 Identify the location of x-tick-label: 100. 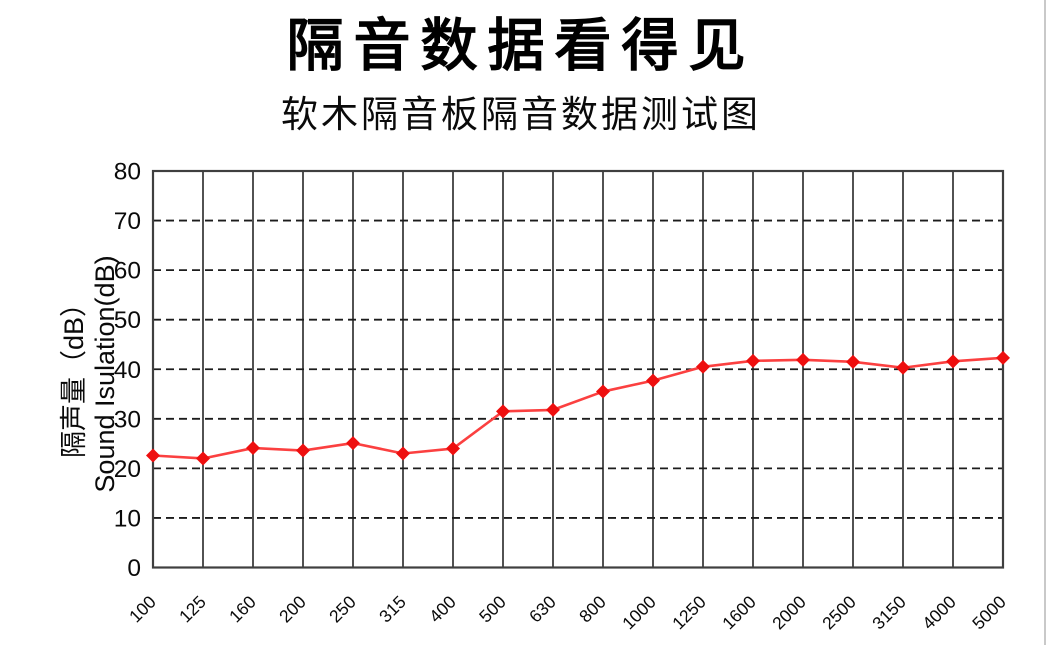
(142, 609).